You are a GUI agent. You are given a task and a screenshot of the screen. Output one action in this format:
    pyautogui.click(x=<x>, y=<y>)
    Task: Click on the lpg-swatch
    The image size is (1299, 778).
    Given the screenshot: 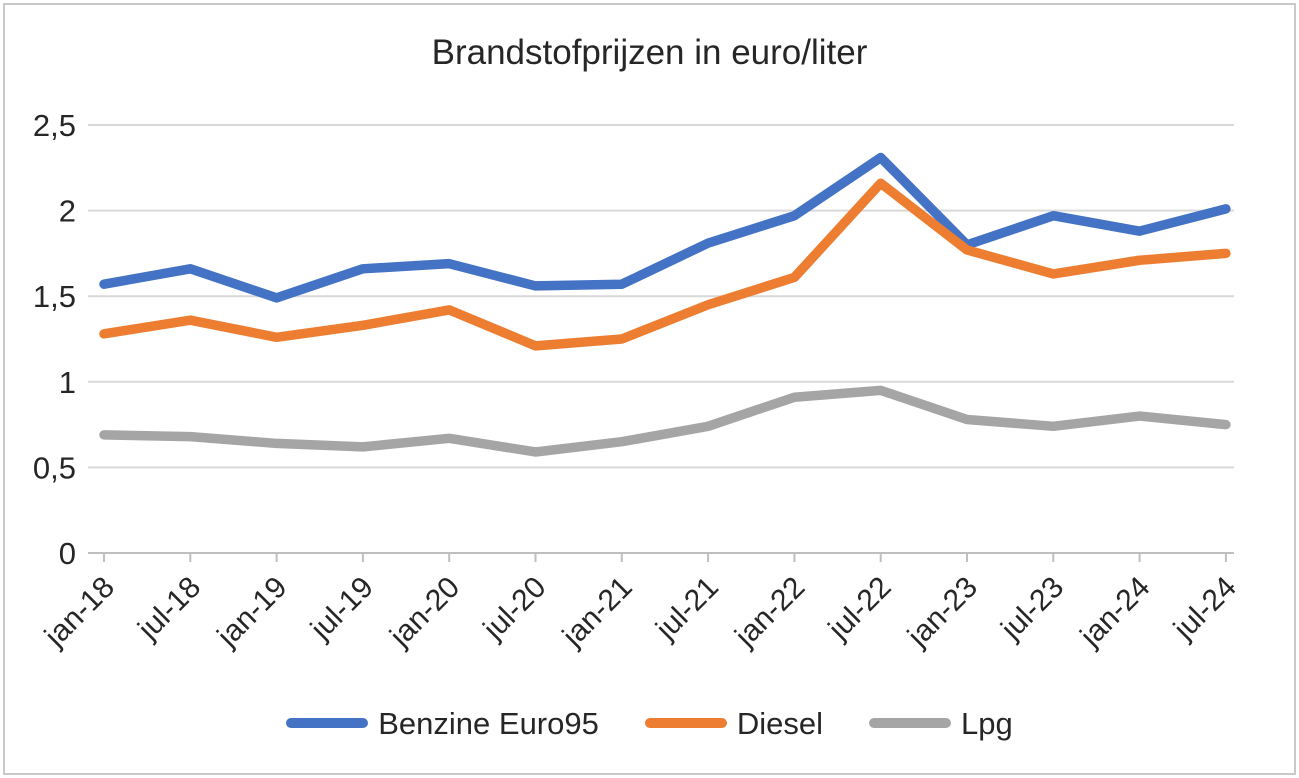 What is the action you would take?
    pyautogui.click(x=910, y=723)
    